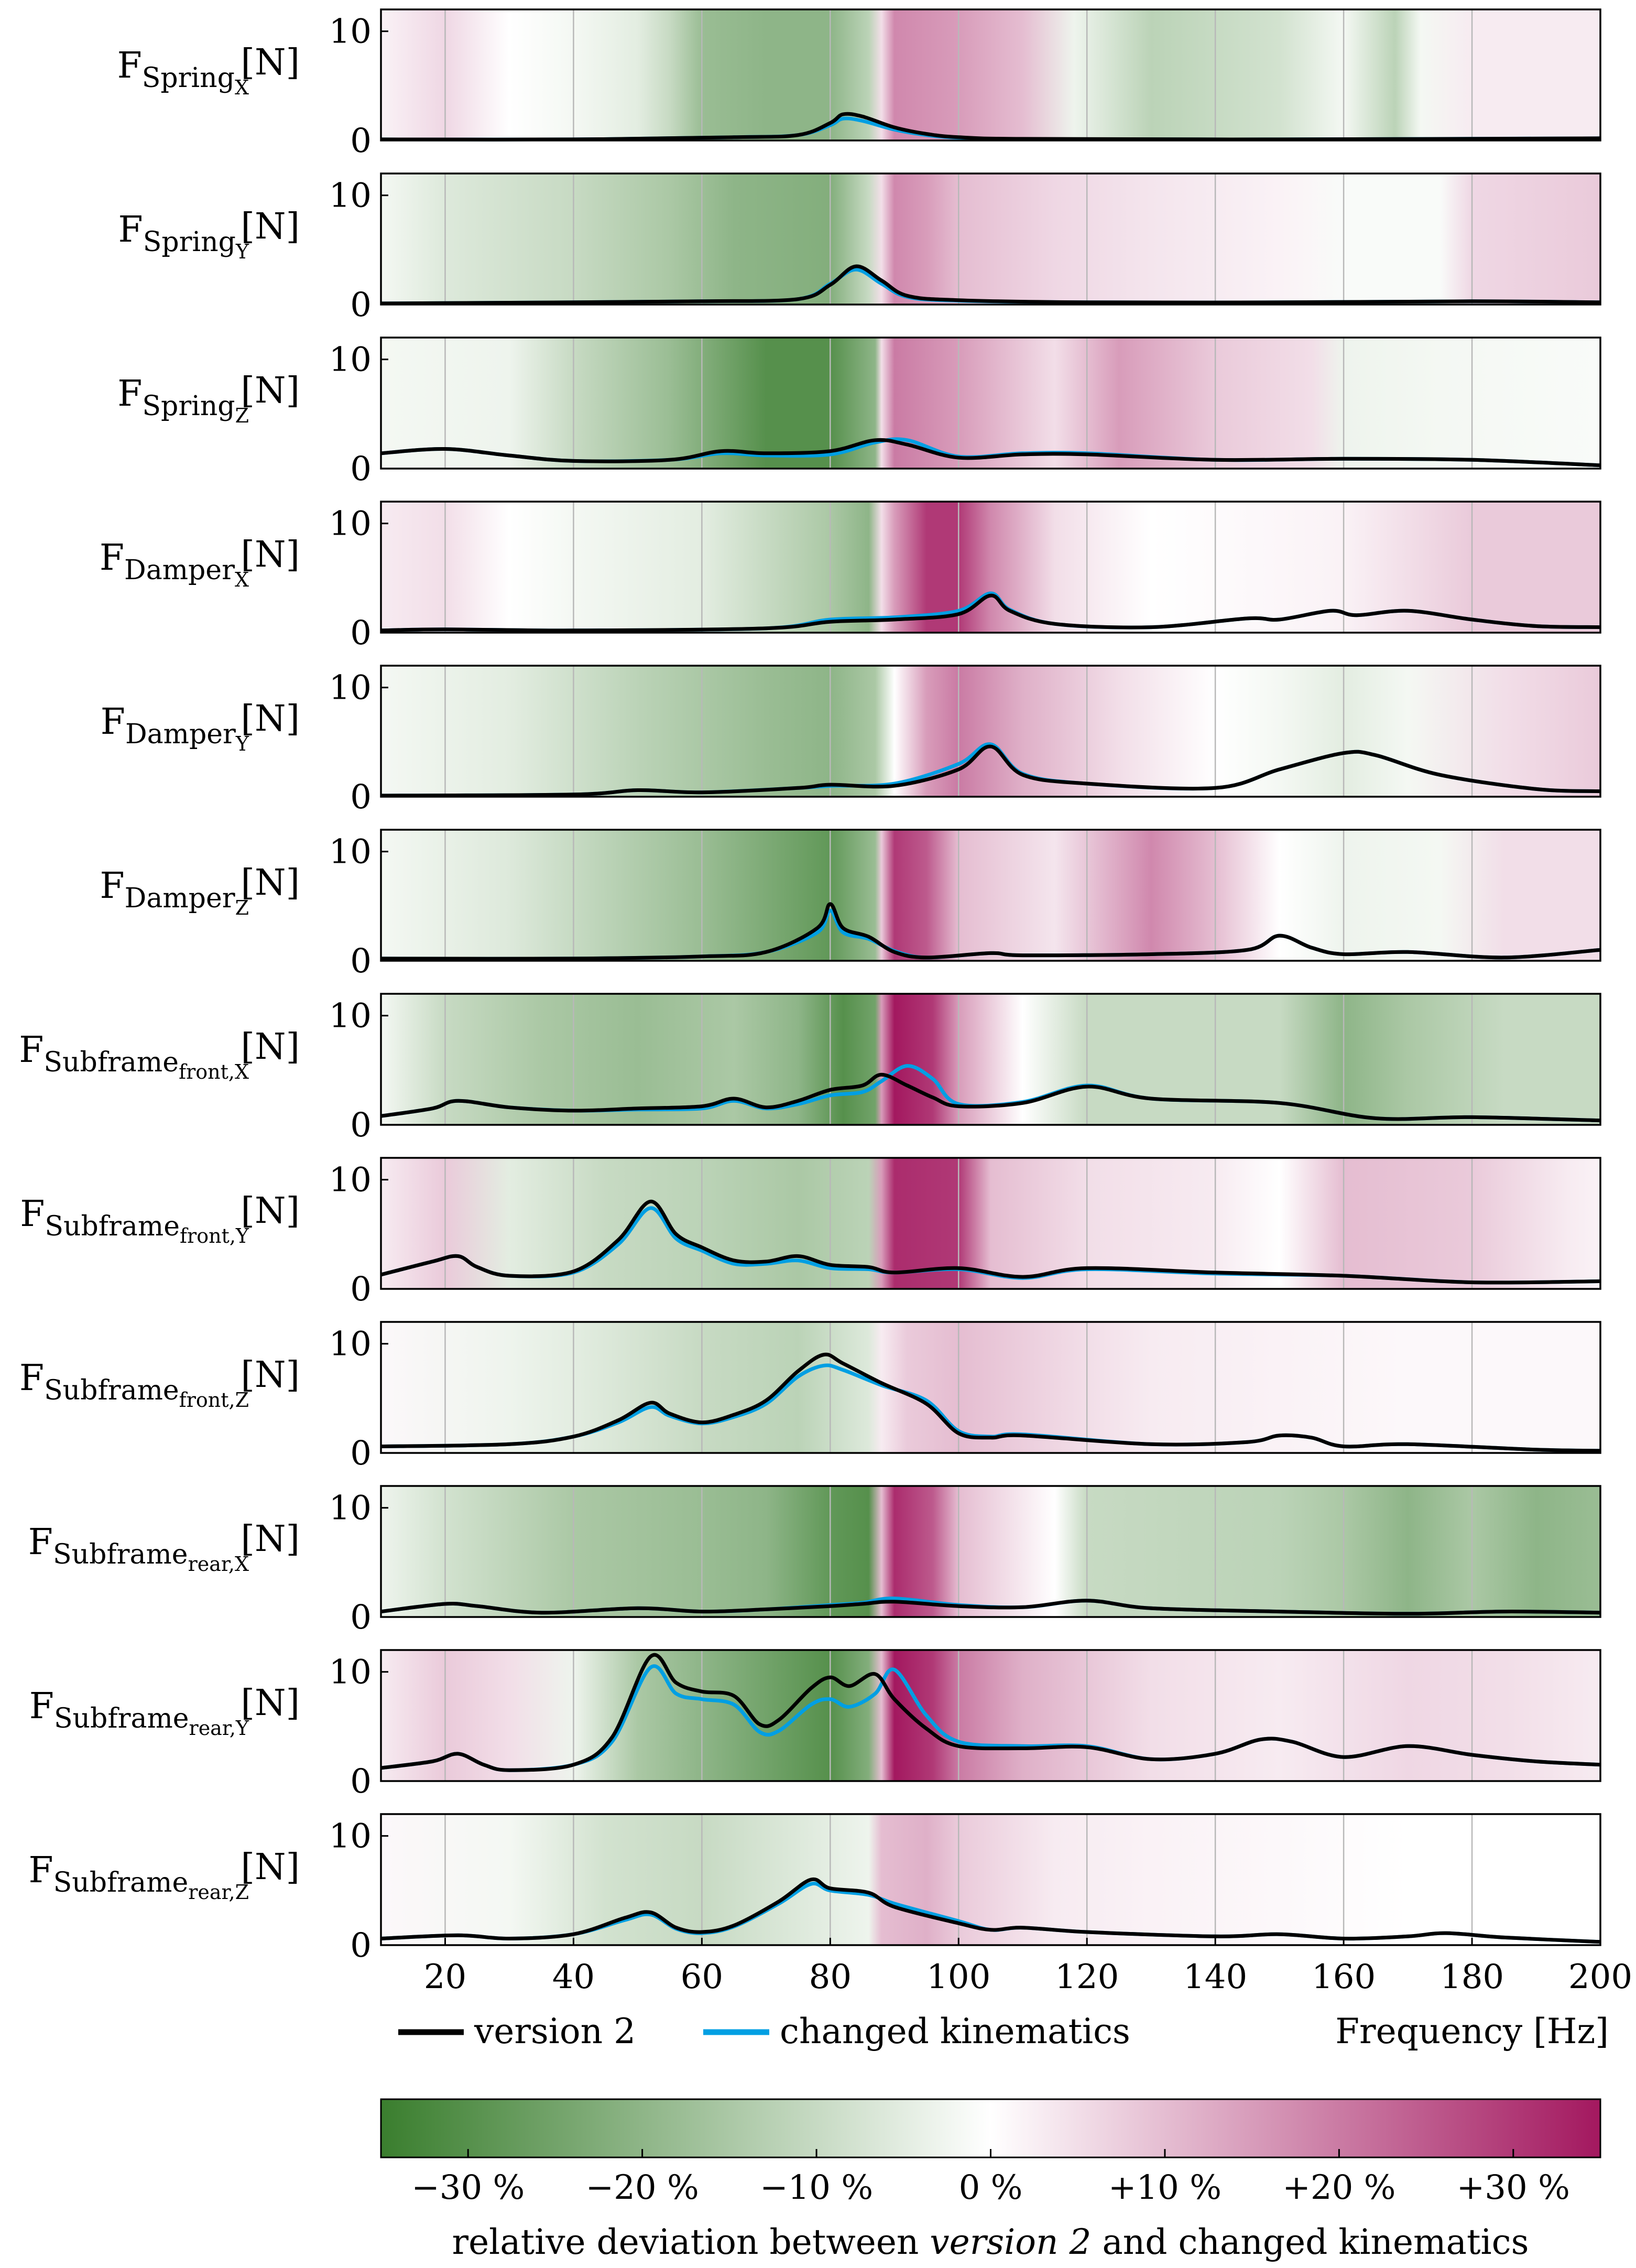 The height and width of the screenshot is (2268, 1636). I want to click on panel-6-ytick-label: 0, so click(361, 961).